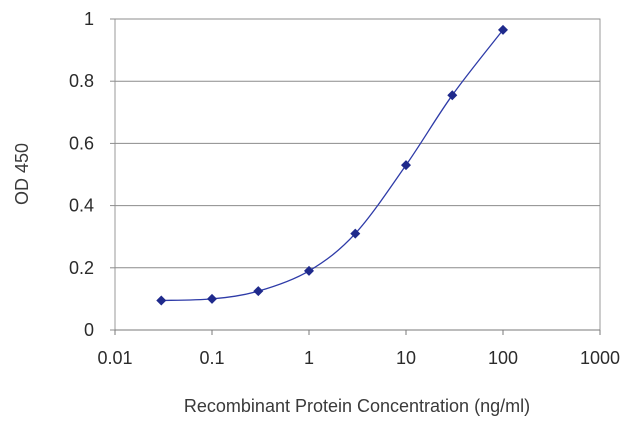  Describe the element at coordinates (81, 206) in the screenshot. I see `y-tick-label-2: 0.4` at that location.